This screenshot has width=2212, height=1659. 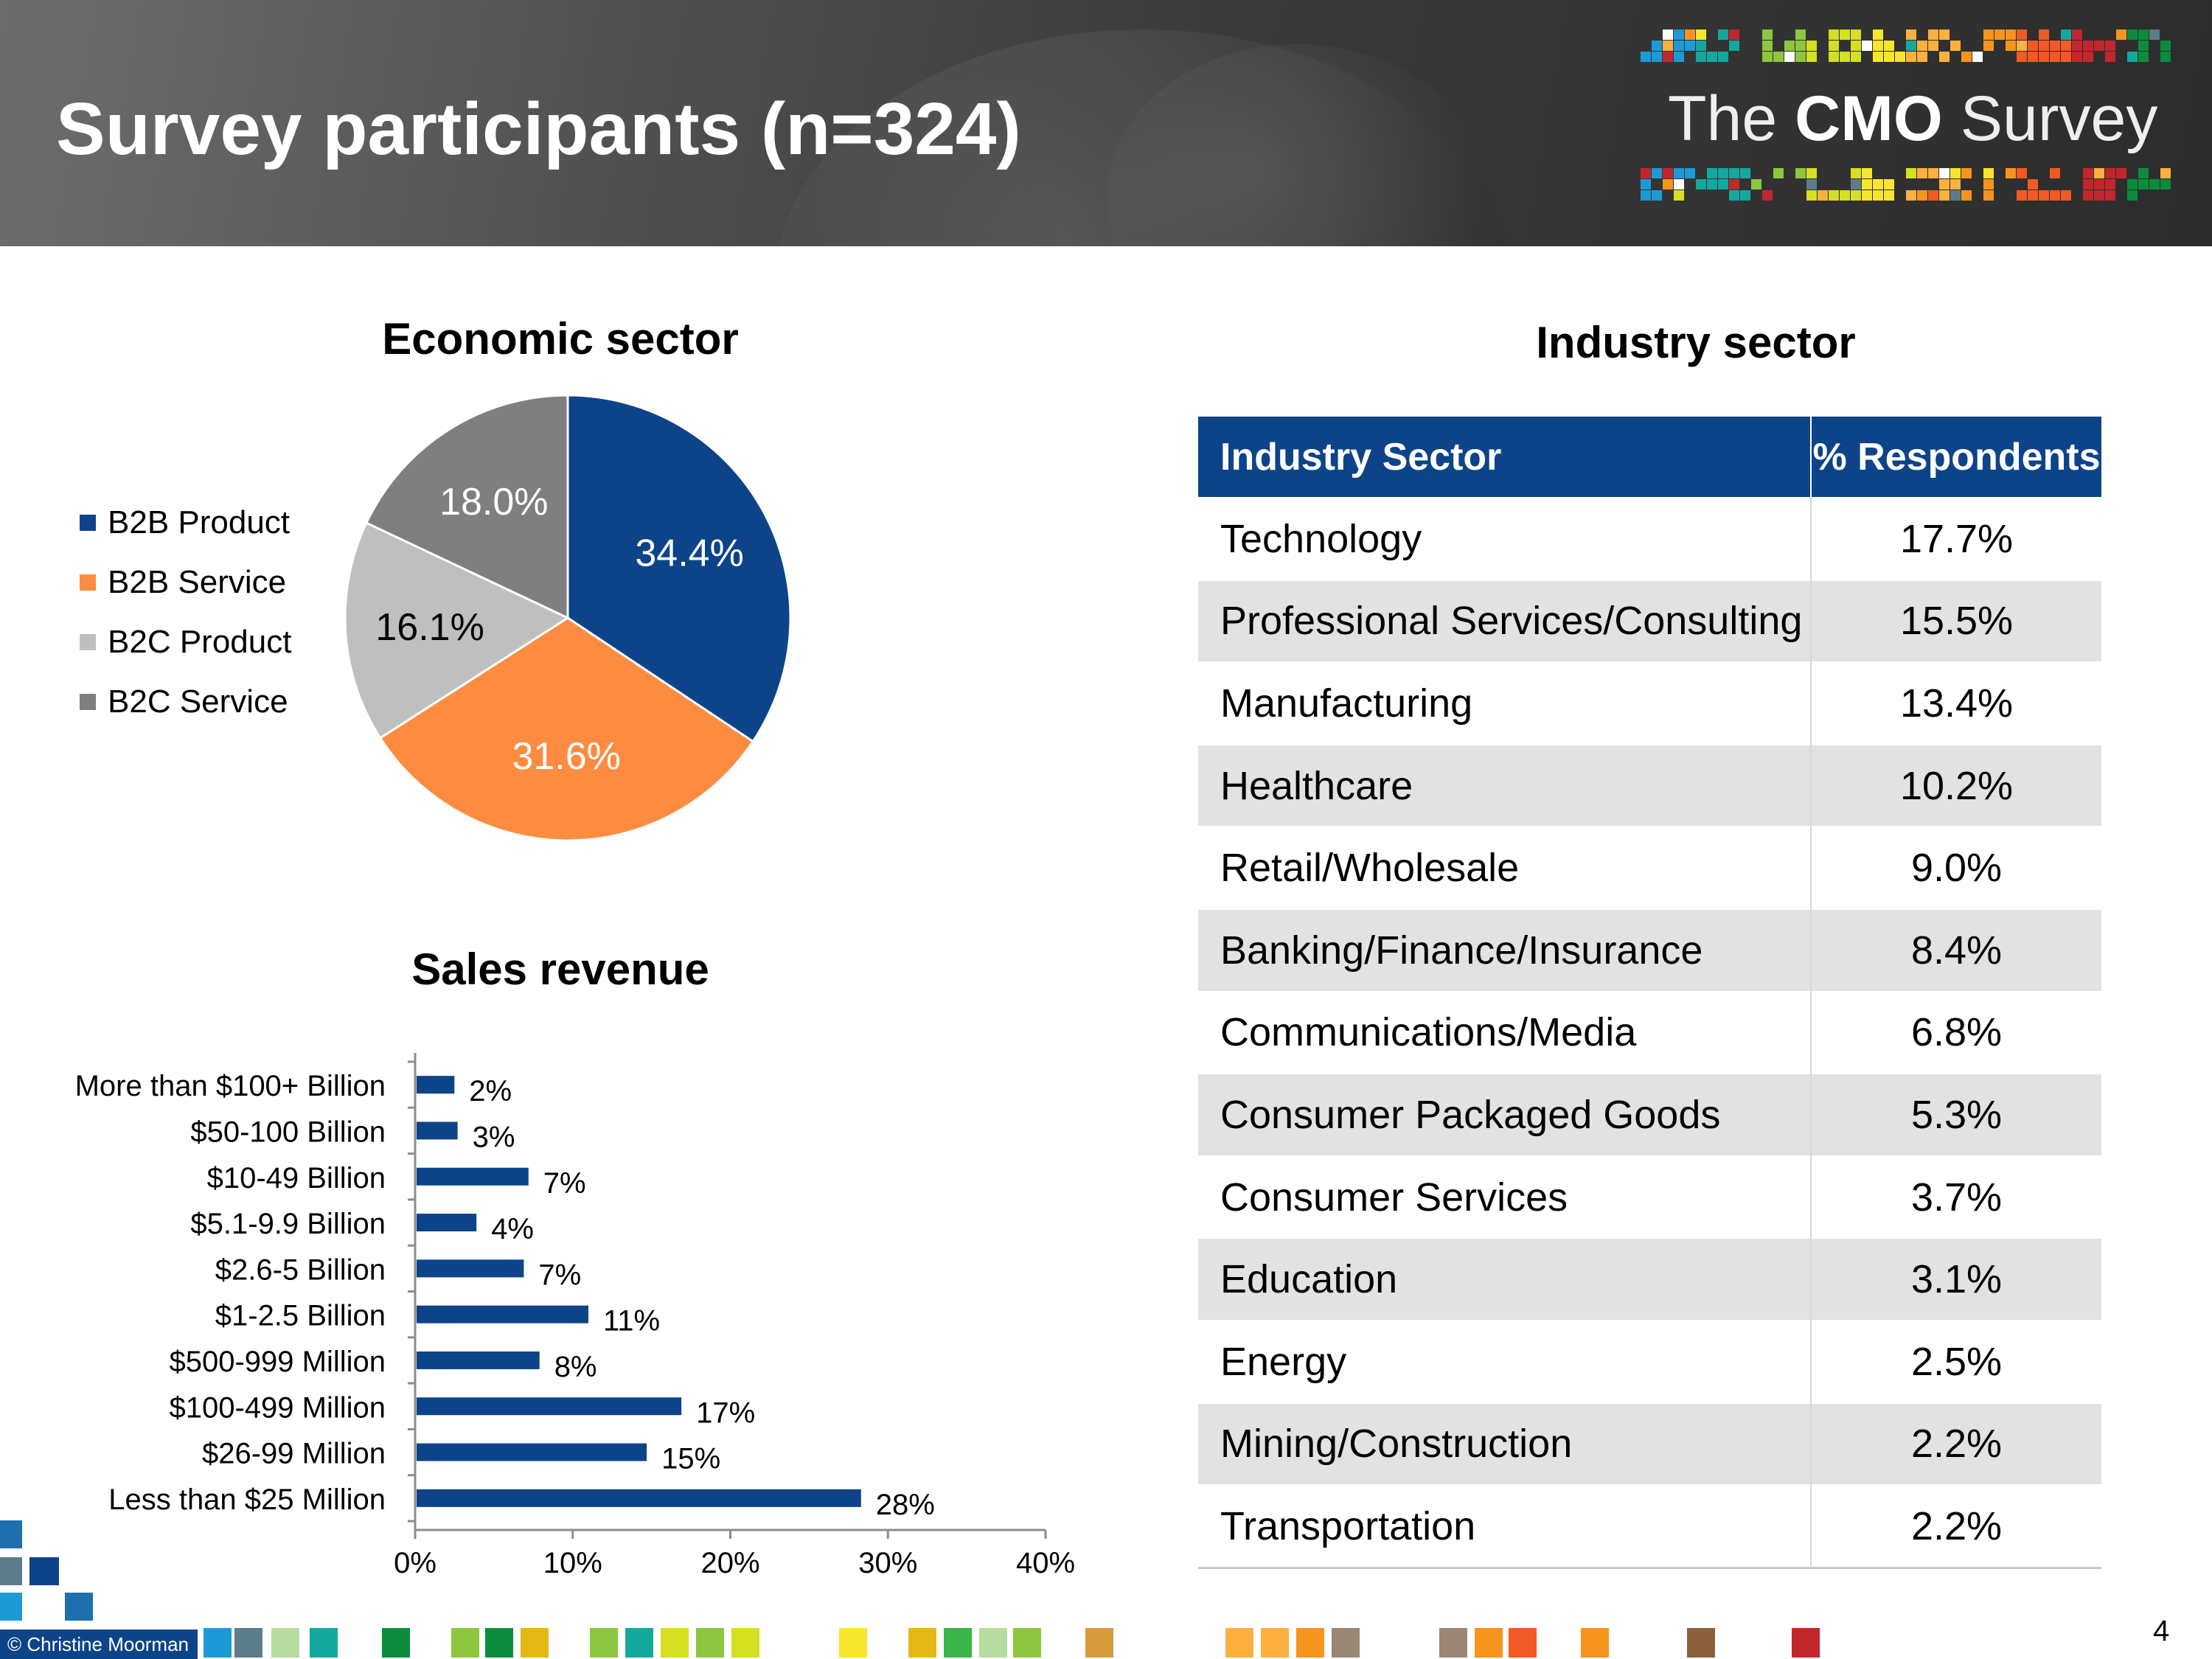 I want to click on industry-sector-title: Industry sector, so click(x=1696, y=342).